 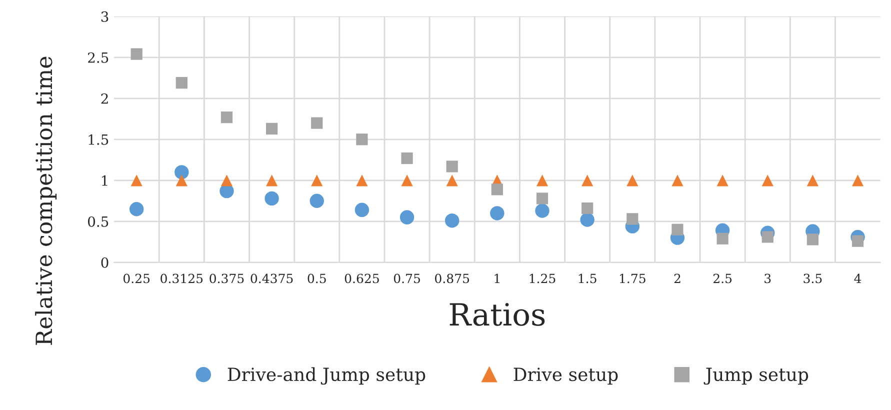 I want to click on y-tick-label: 0.5, so click(x=98, y=221).